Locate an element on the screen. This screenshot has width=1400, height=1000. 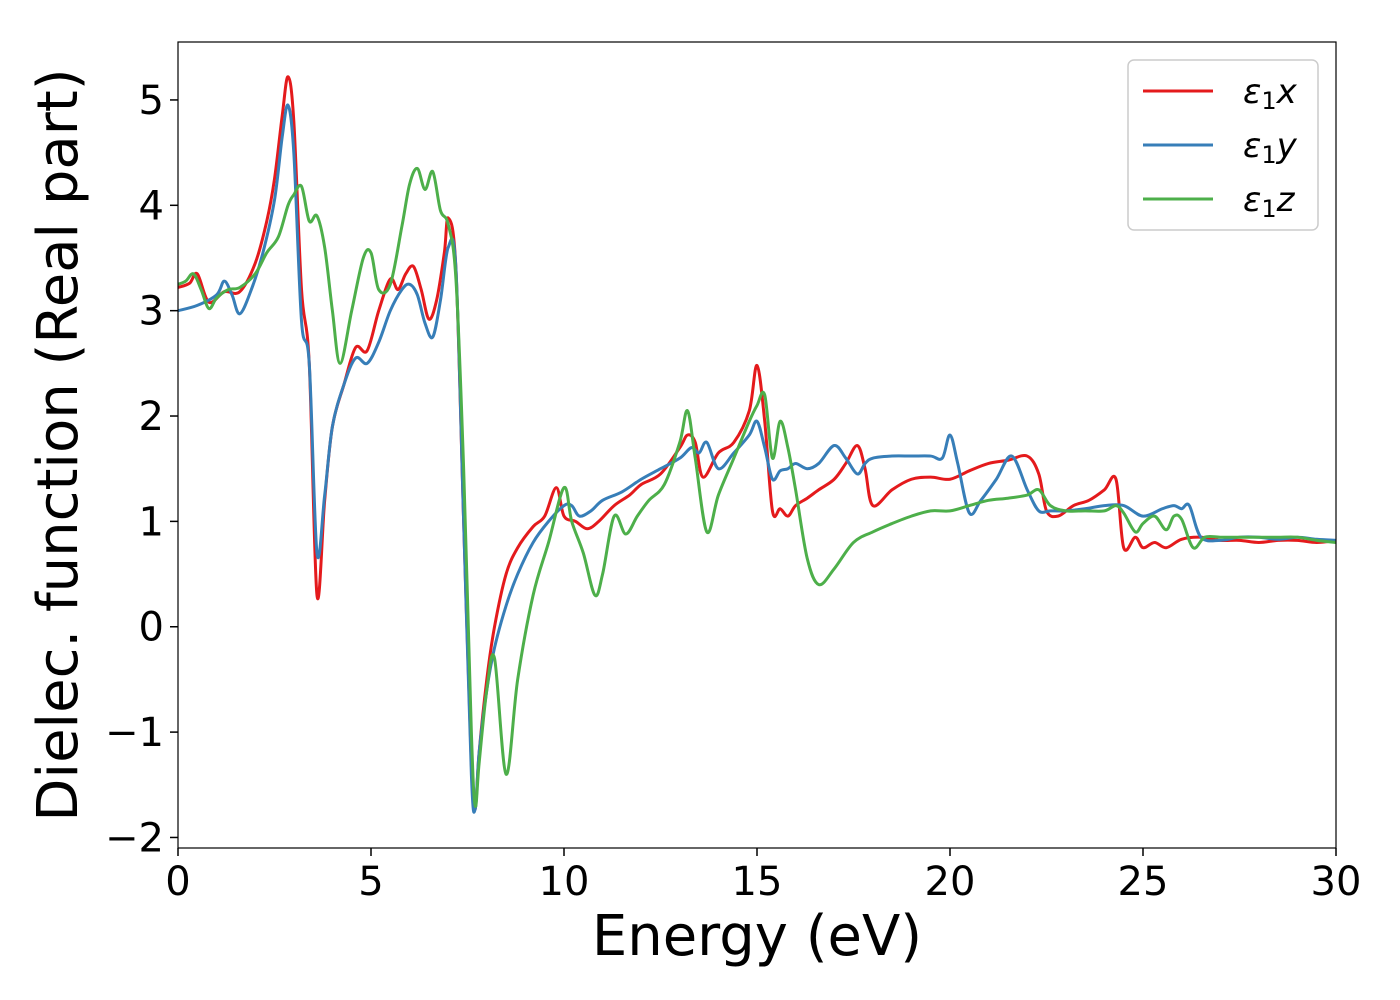
y-axis-title: Dielec. function (Real part) is located at coordinates (58, 444).